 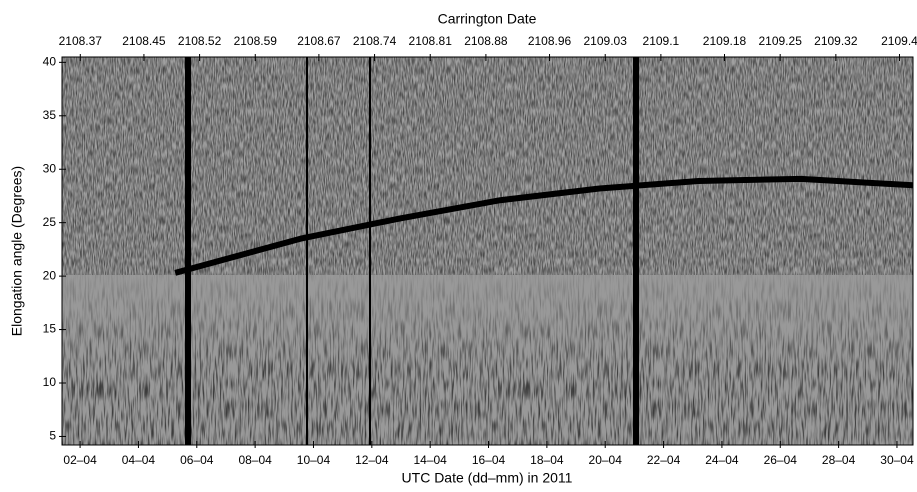 What do you see at coordinates (197, 460) in the screenshot?
I see `x-tick-label: 06–04` at bounding box center [197, 460].